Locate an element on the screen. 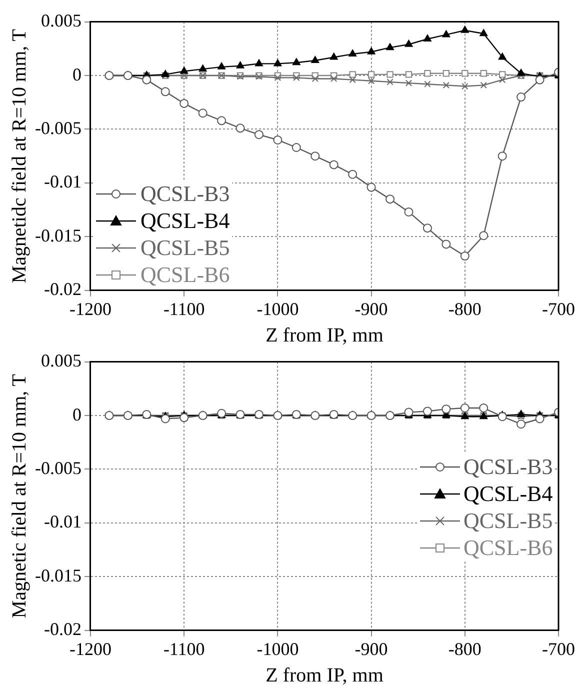 The height and width of the screenshot is (698, 586). y-axis-title: Magnetic field at R=10 mm, T is located at coordinates (19, 496).